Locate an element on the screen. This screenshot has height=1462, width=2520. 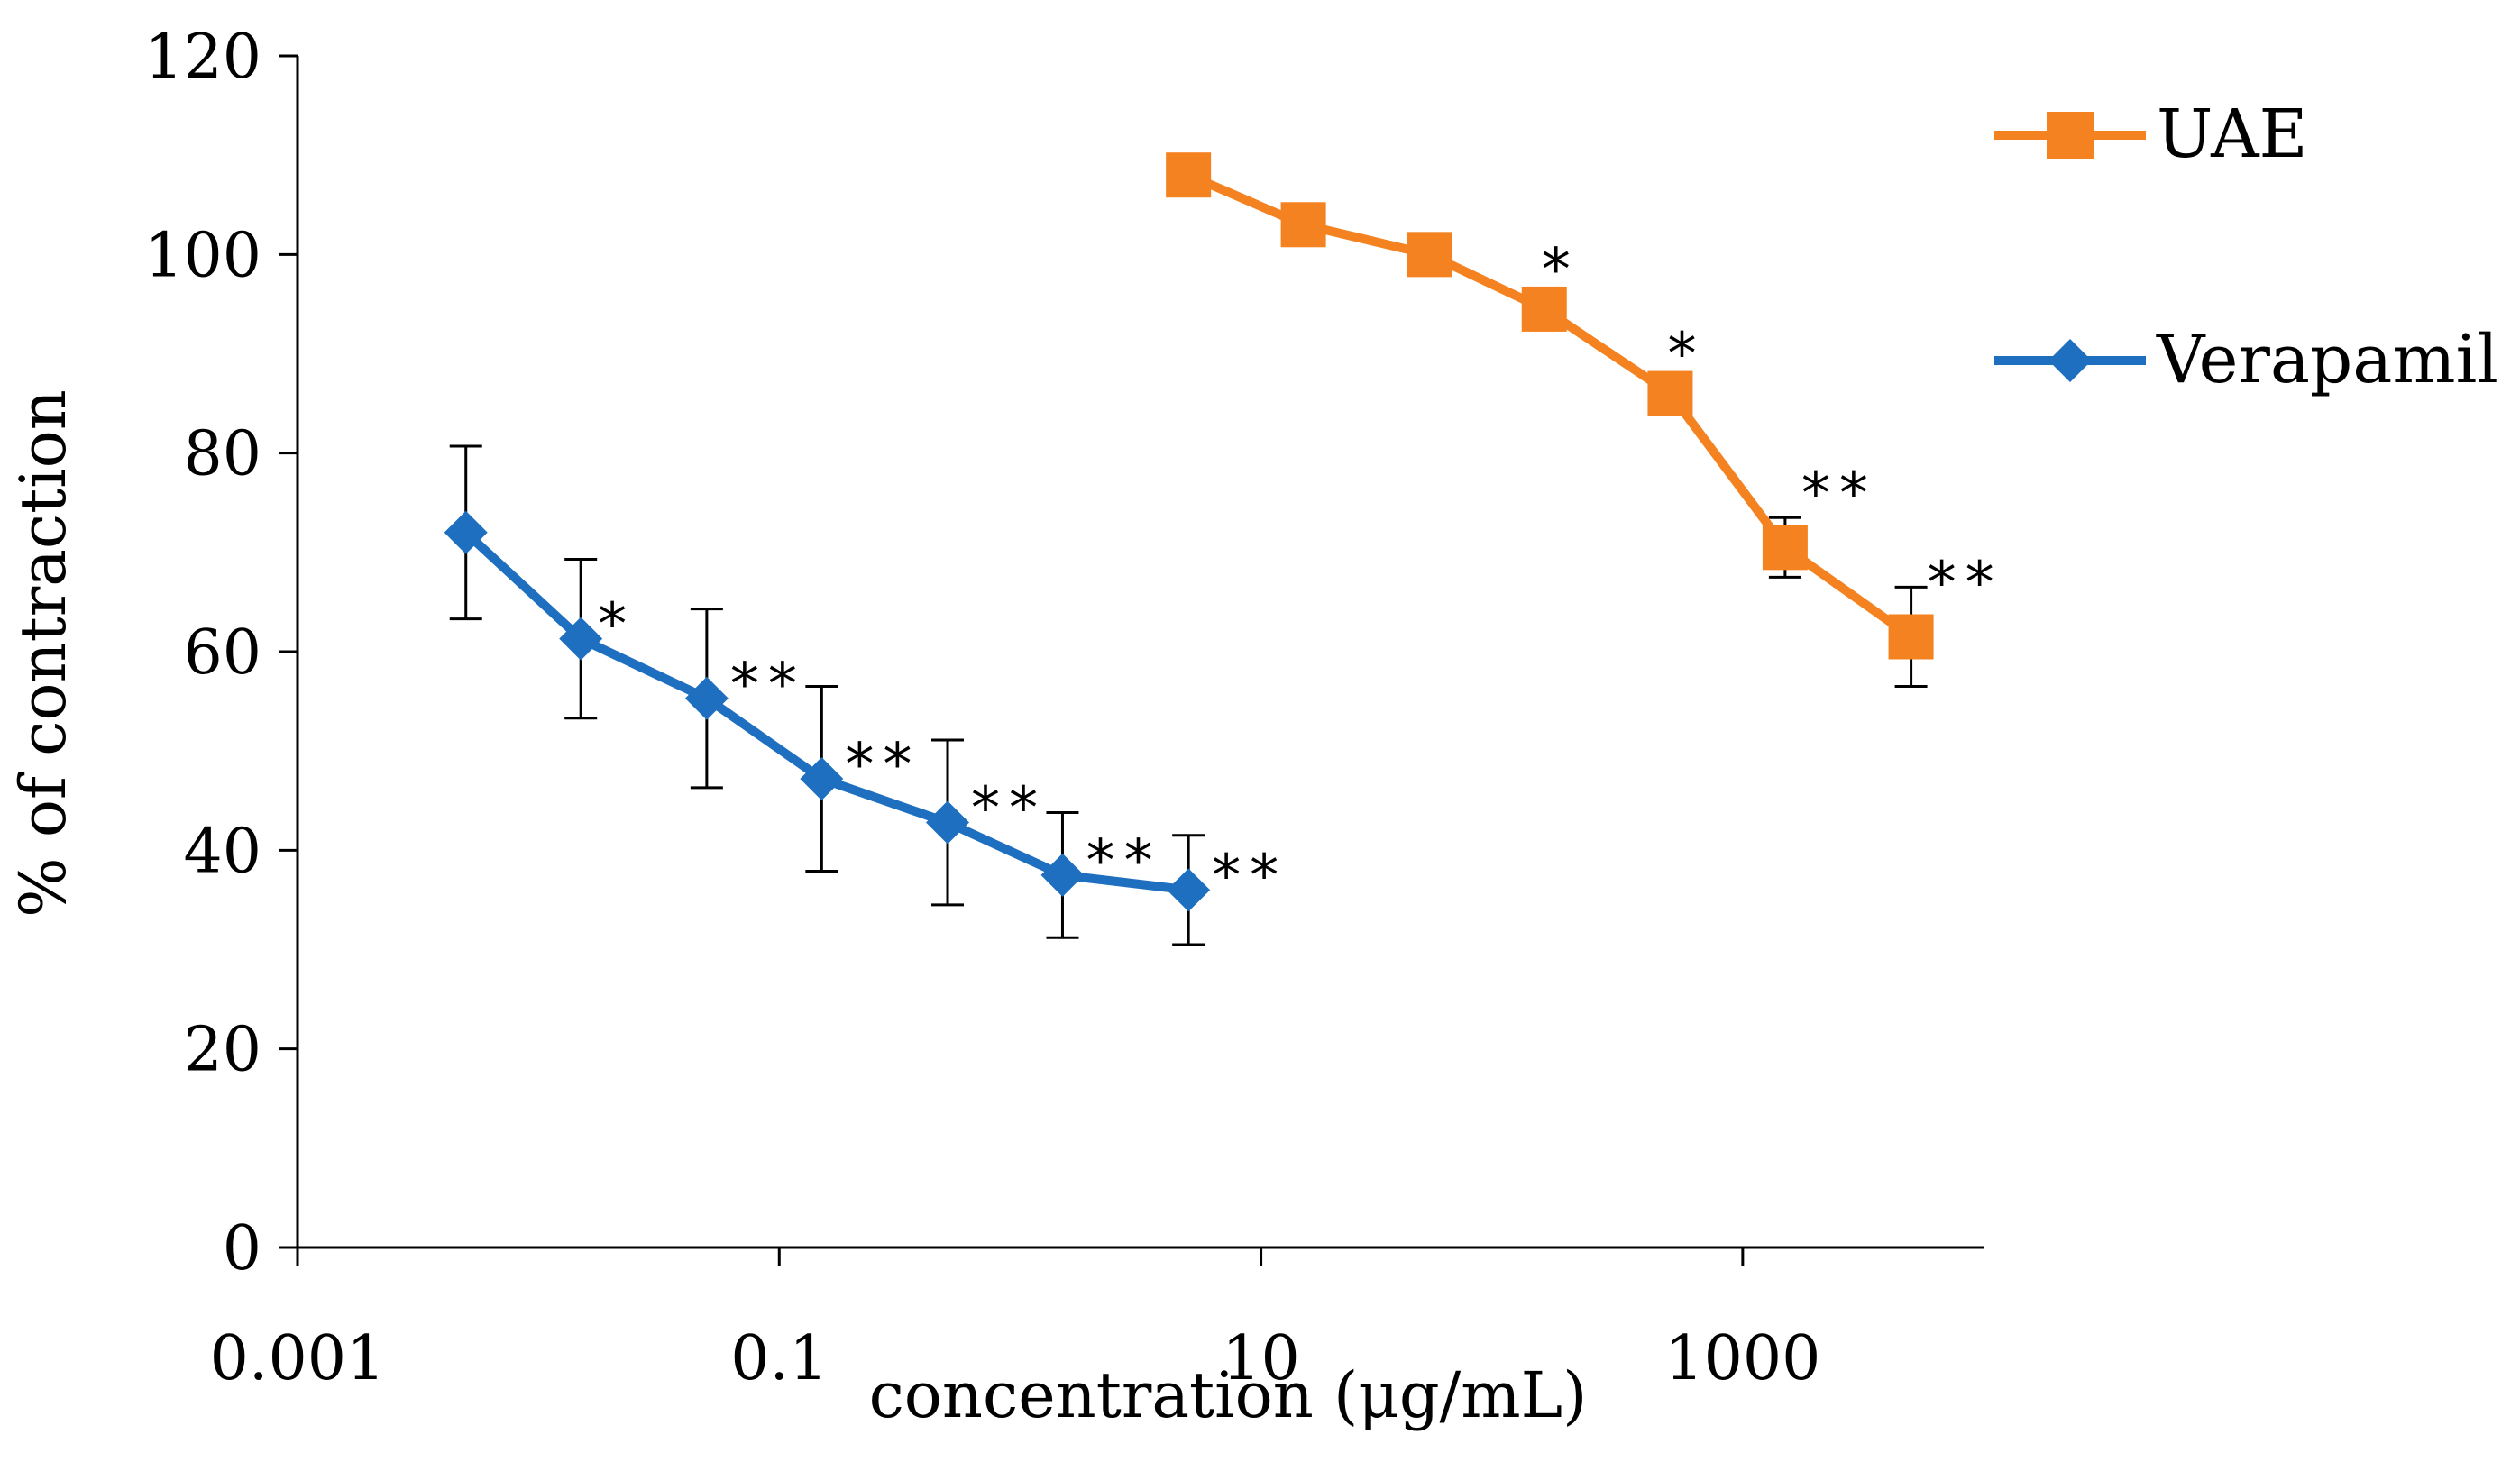
y-tick-label: 40 is located at coordinates (222, 851).